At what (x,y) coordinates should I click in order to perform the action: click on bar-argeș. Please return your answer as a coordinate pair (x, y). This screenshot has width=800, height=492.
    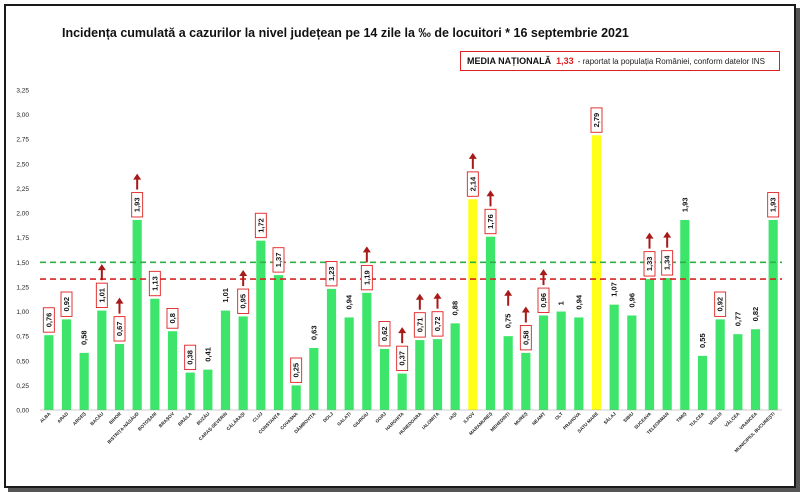
    Looking at the image, I should click on (84, 381).